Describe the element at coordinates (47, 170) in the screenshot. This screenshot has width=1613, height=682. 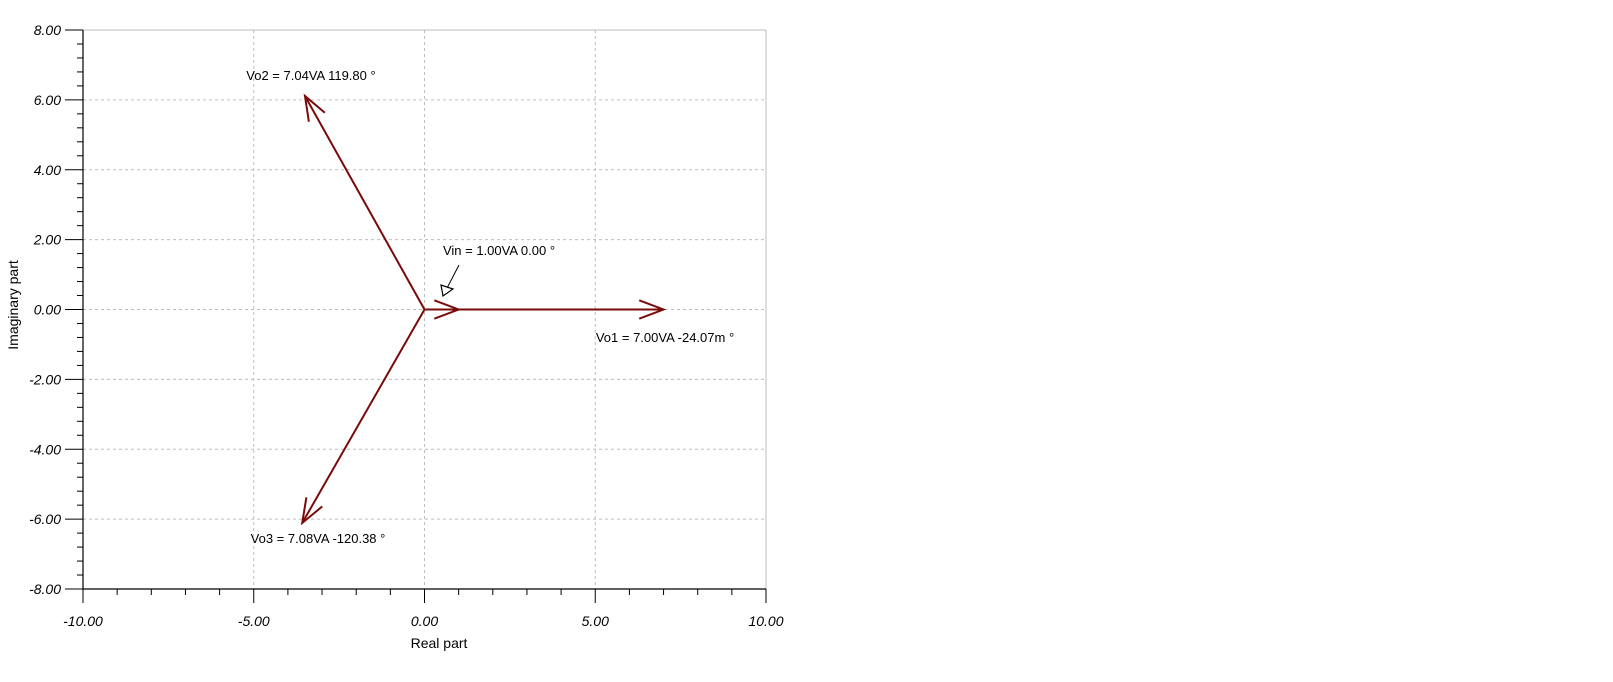
I see `y-tick-label: 4.00` at that location.